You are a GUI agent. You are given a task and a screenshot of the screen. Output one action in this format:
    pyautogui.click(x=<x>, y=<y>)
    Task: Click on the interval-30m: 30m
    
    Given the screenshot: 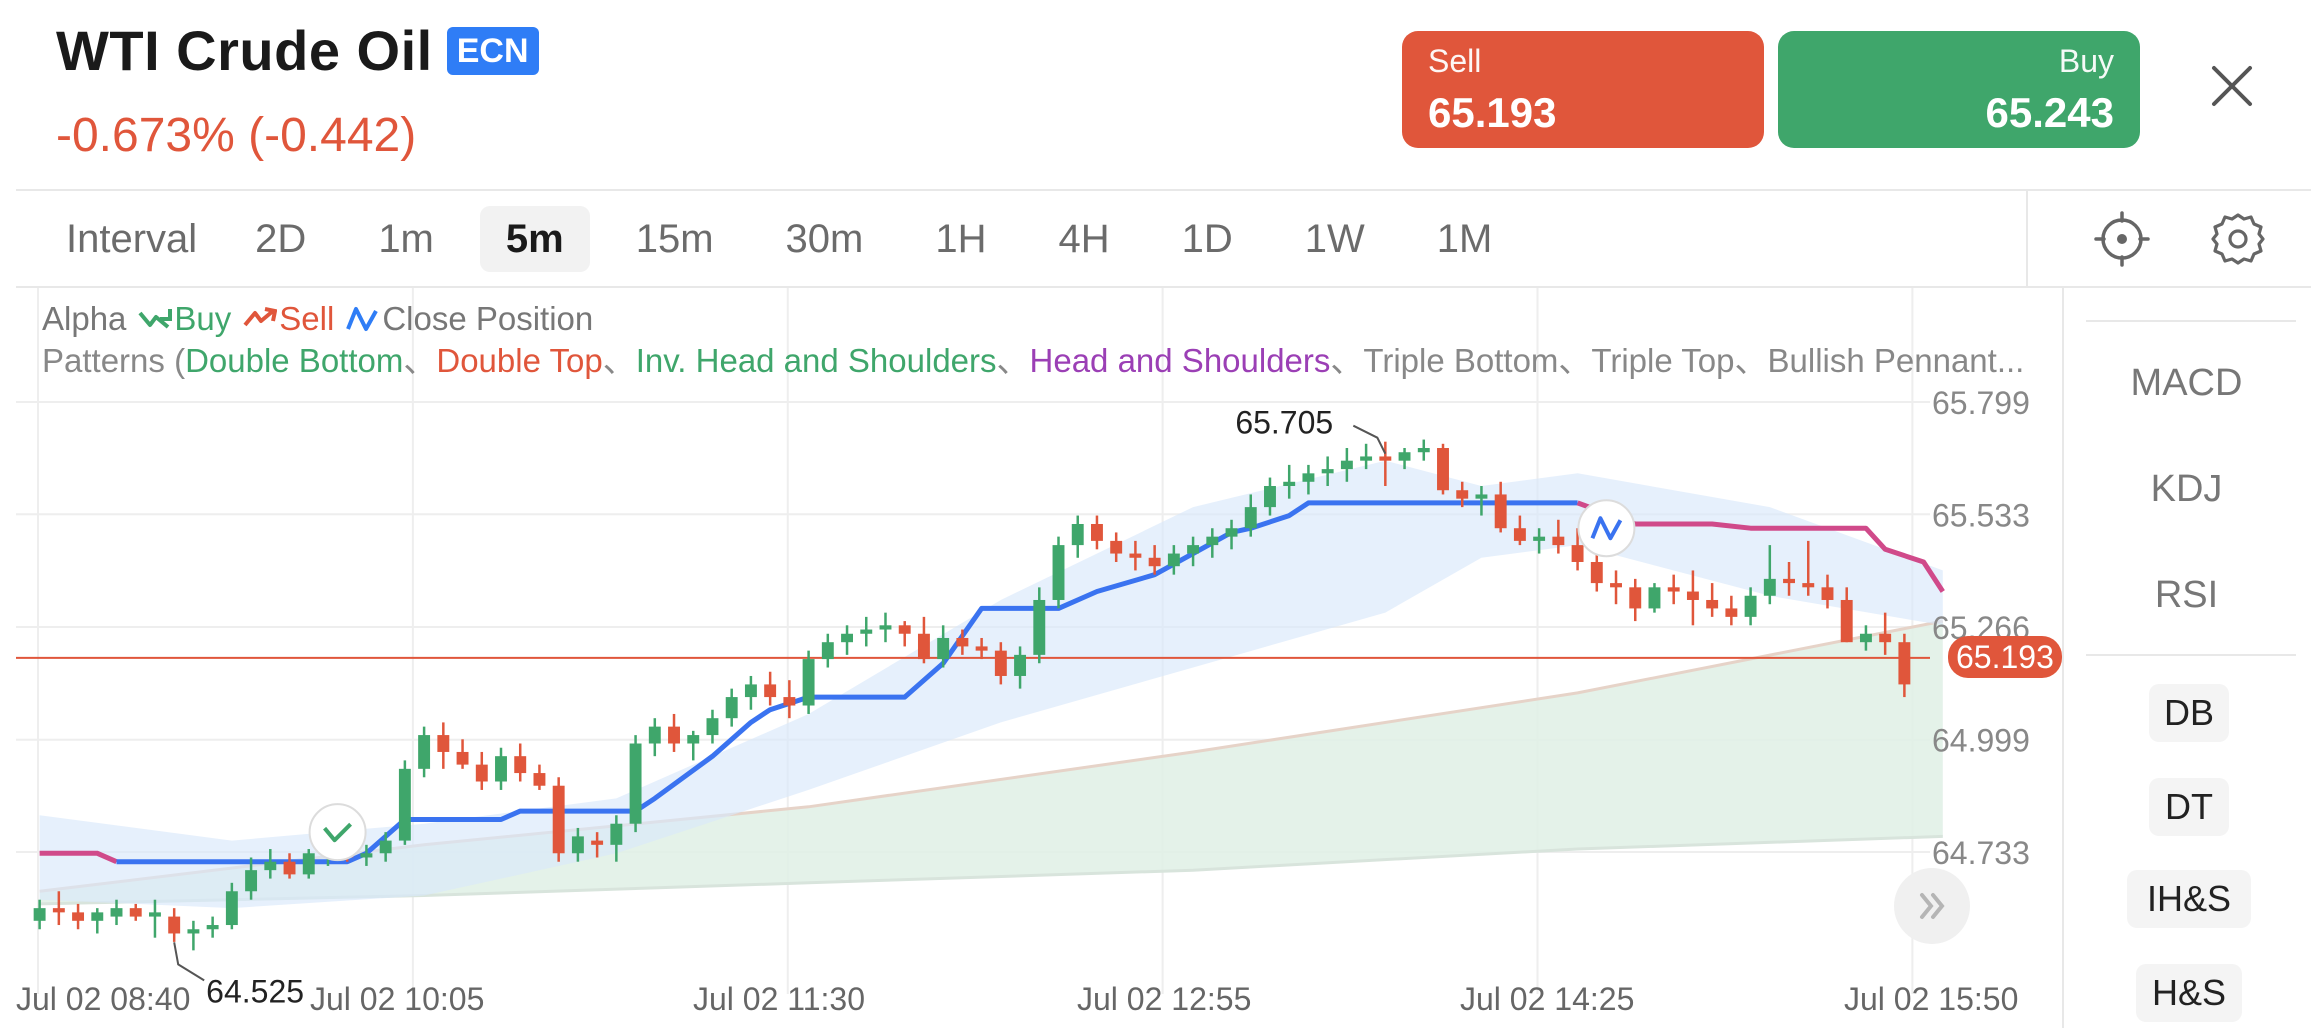 What is the action you would take?
    pyautogui.click(x=824, y=239)
    